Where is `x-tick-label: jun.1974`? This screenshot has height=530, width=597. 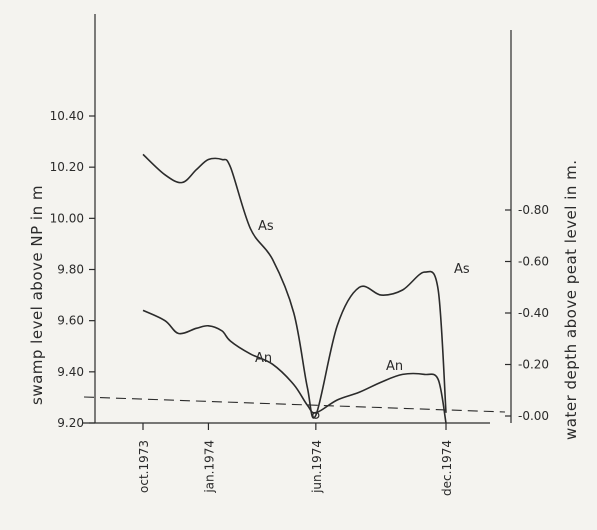 x-tick-label: jun.1974 is located at coordinates (317, 467).